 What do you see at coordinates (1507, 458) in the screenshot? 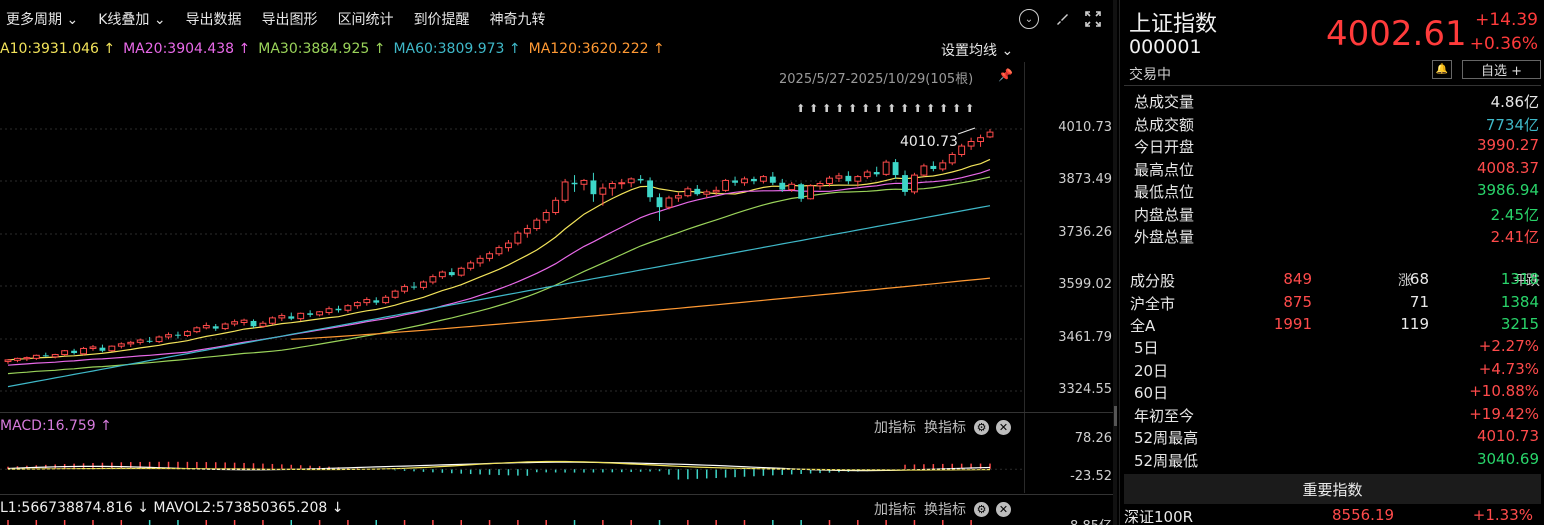
I see `performance-value: 3040.69` at bounding box center [1507, 458].